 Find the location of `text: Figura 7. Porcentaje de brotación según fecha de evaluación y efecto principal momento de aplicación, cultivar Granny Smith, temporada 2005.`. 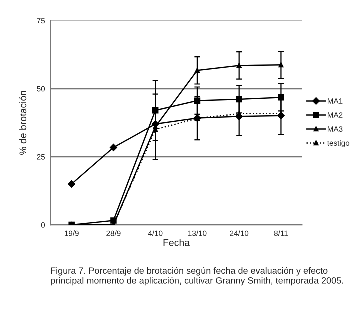

text: Figura 7. Porcentaje de brotación según fecha de evaluación y efecto principal momento de aplicación, cultivar Granny Smith, temporada 2005. is located at coordinates (197, 276).